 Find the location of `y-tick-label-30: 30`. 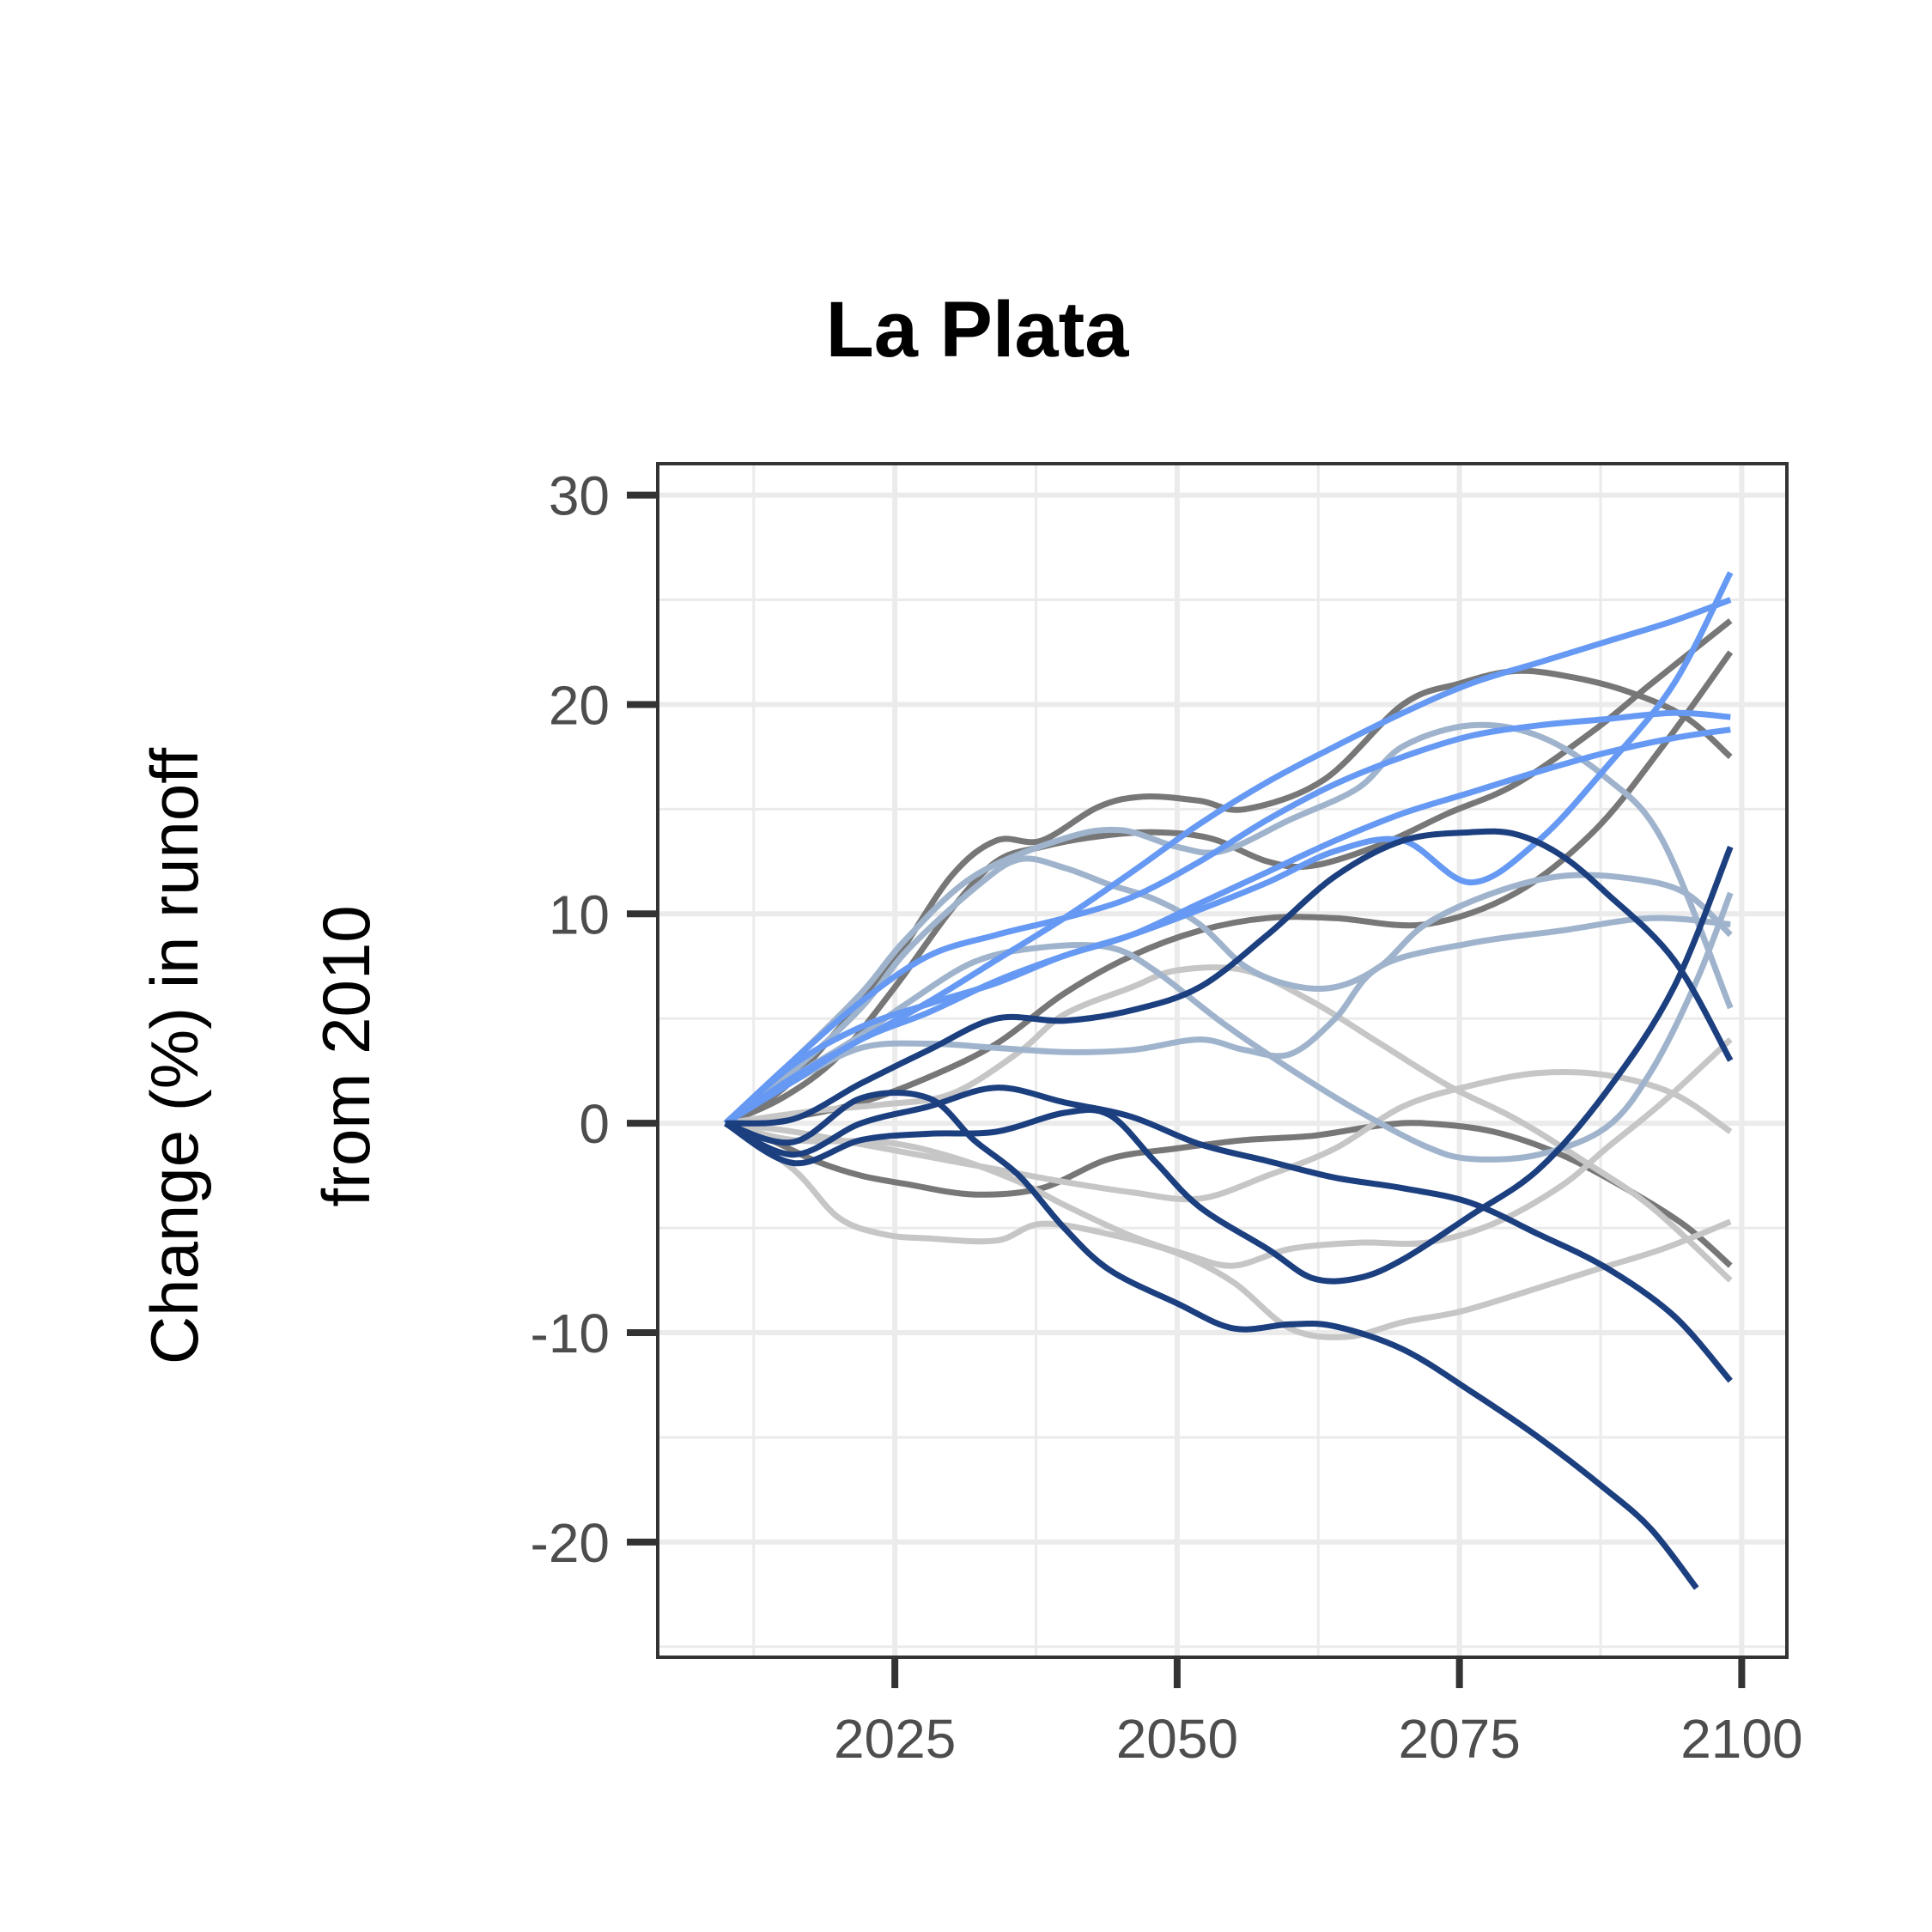

y-tick-label-30: 30 is located at coordinates (579, 496).